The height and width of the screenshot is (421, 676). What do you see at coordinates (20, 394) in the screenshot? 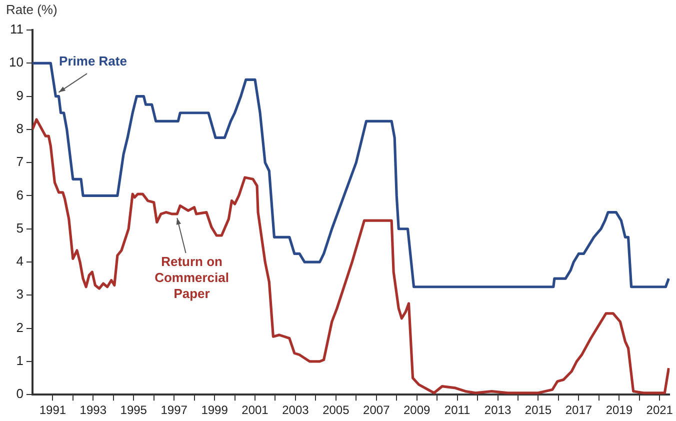
I see `y-tick-label: 0` at bounding box center [20, 394].